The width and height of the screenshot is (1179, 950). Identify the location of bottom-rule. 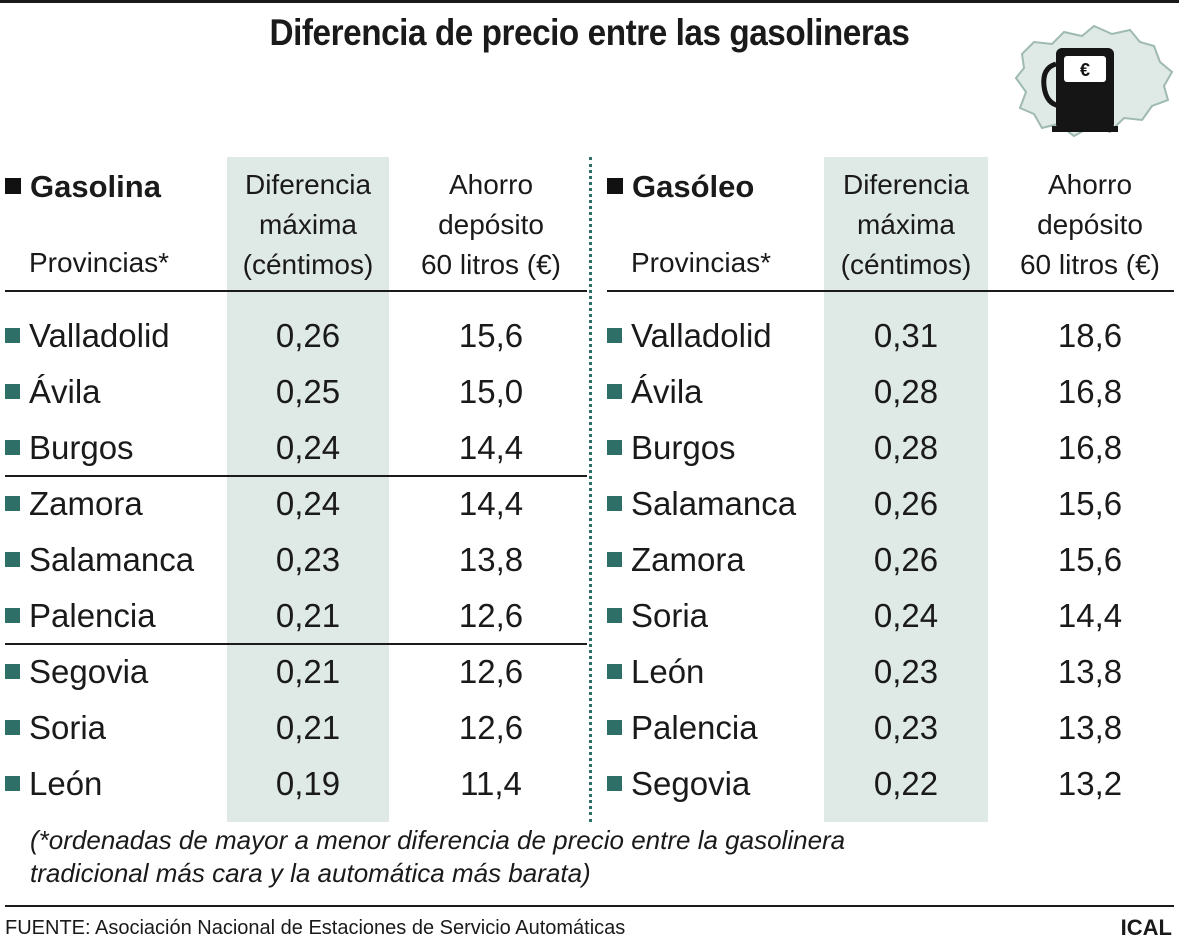
(589, 906).